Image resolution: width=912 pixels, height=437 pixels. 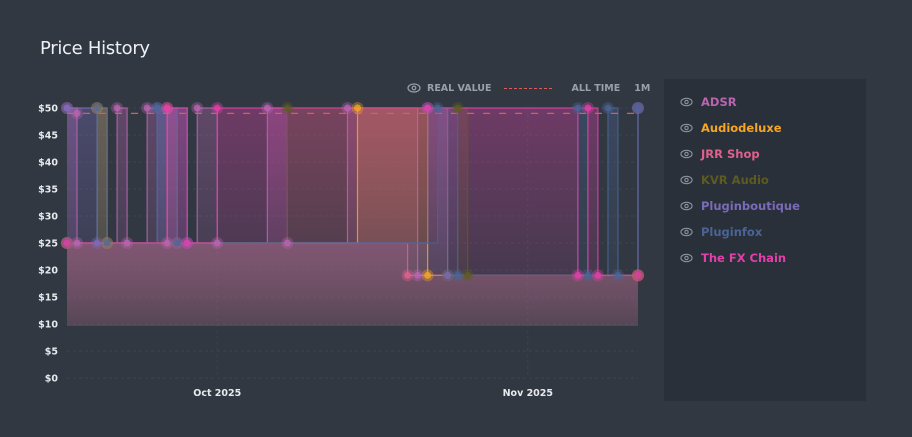 What do you see at coordinates (48, 163) in the screenshot?
I see `y-tick: $40` at bounding box center [48, 163].